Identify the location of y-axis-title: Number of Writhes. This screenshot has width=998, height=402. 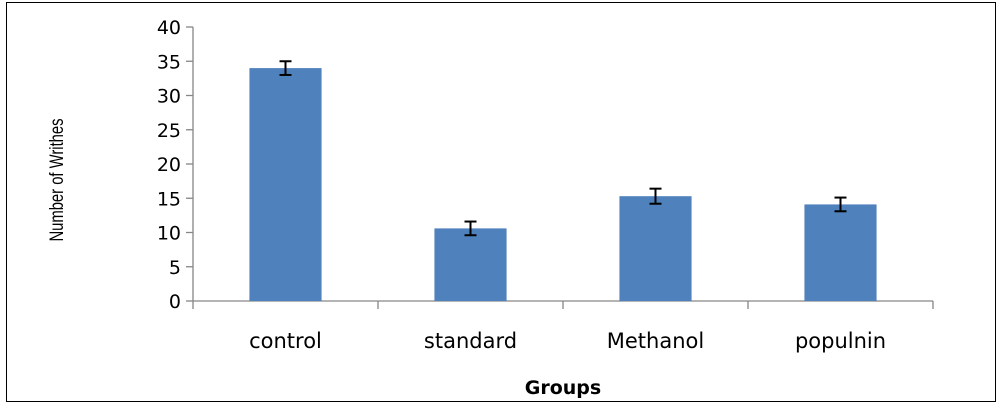
(56, 179).